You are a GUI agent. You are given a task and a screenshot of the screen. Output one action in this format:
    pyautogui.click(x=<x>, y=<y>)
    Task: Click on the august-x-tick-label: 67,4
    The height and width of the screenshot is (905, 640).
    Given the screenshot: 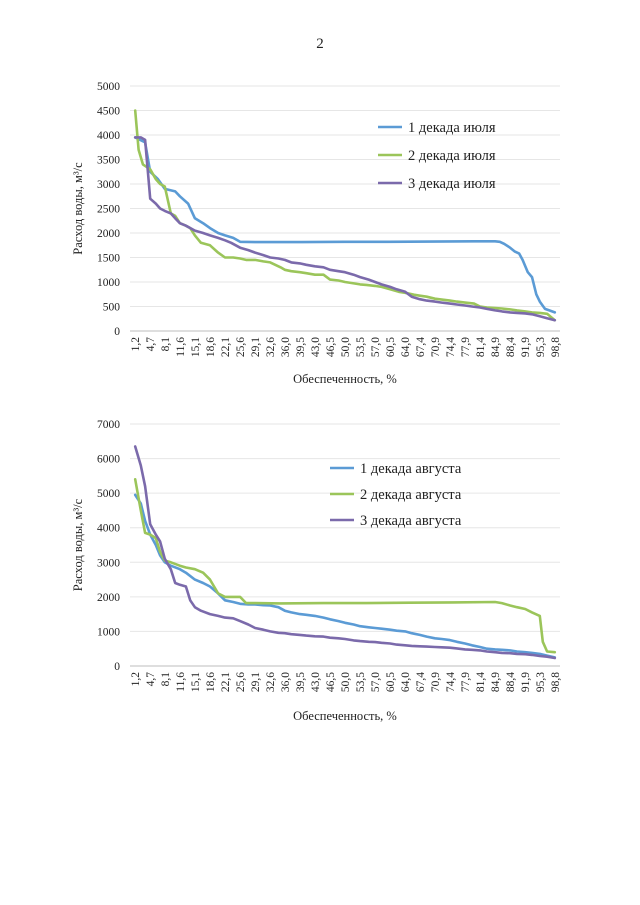 What is the action you would take?
    pyautogui.click(x=421, y=682)
    